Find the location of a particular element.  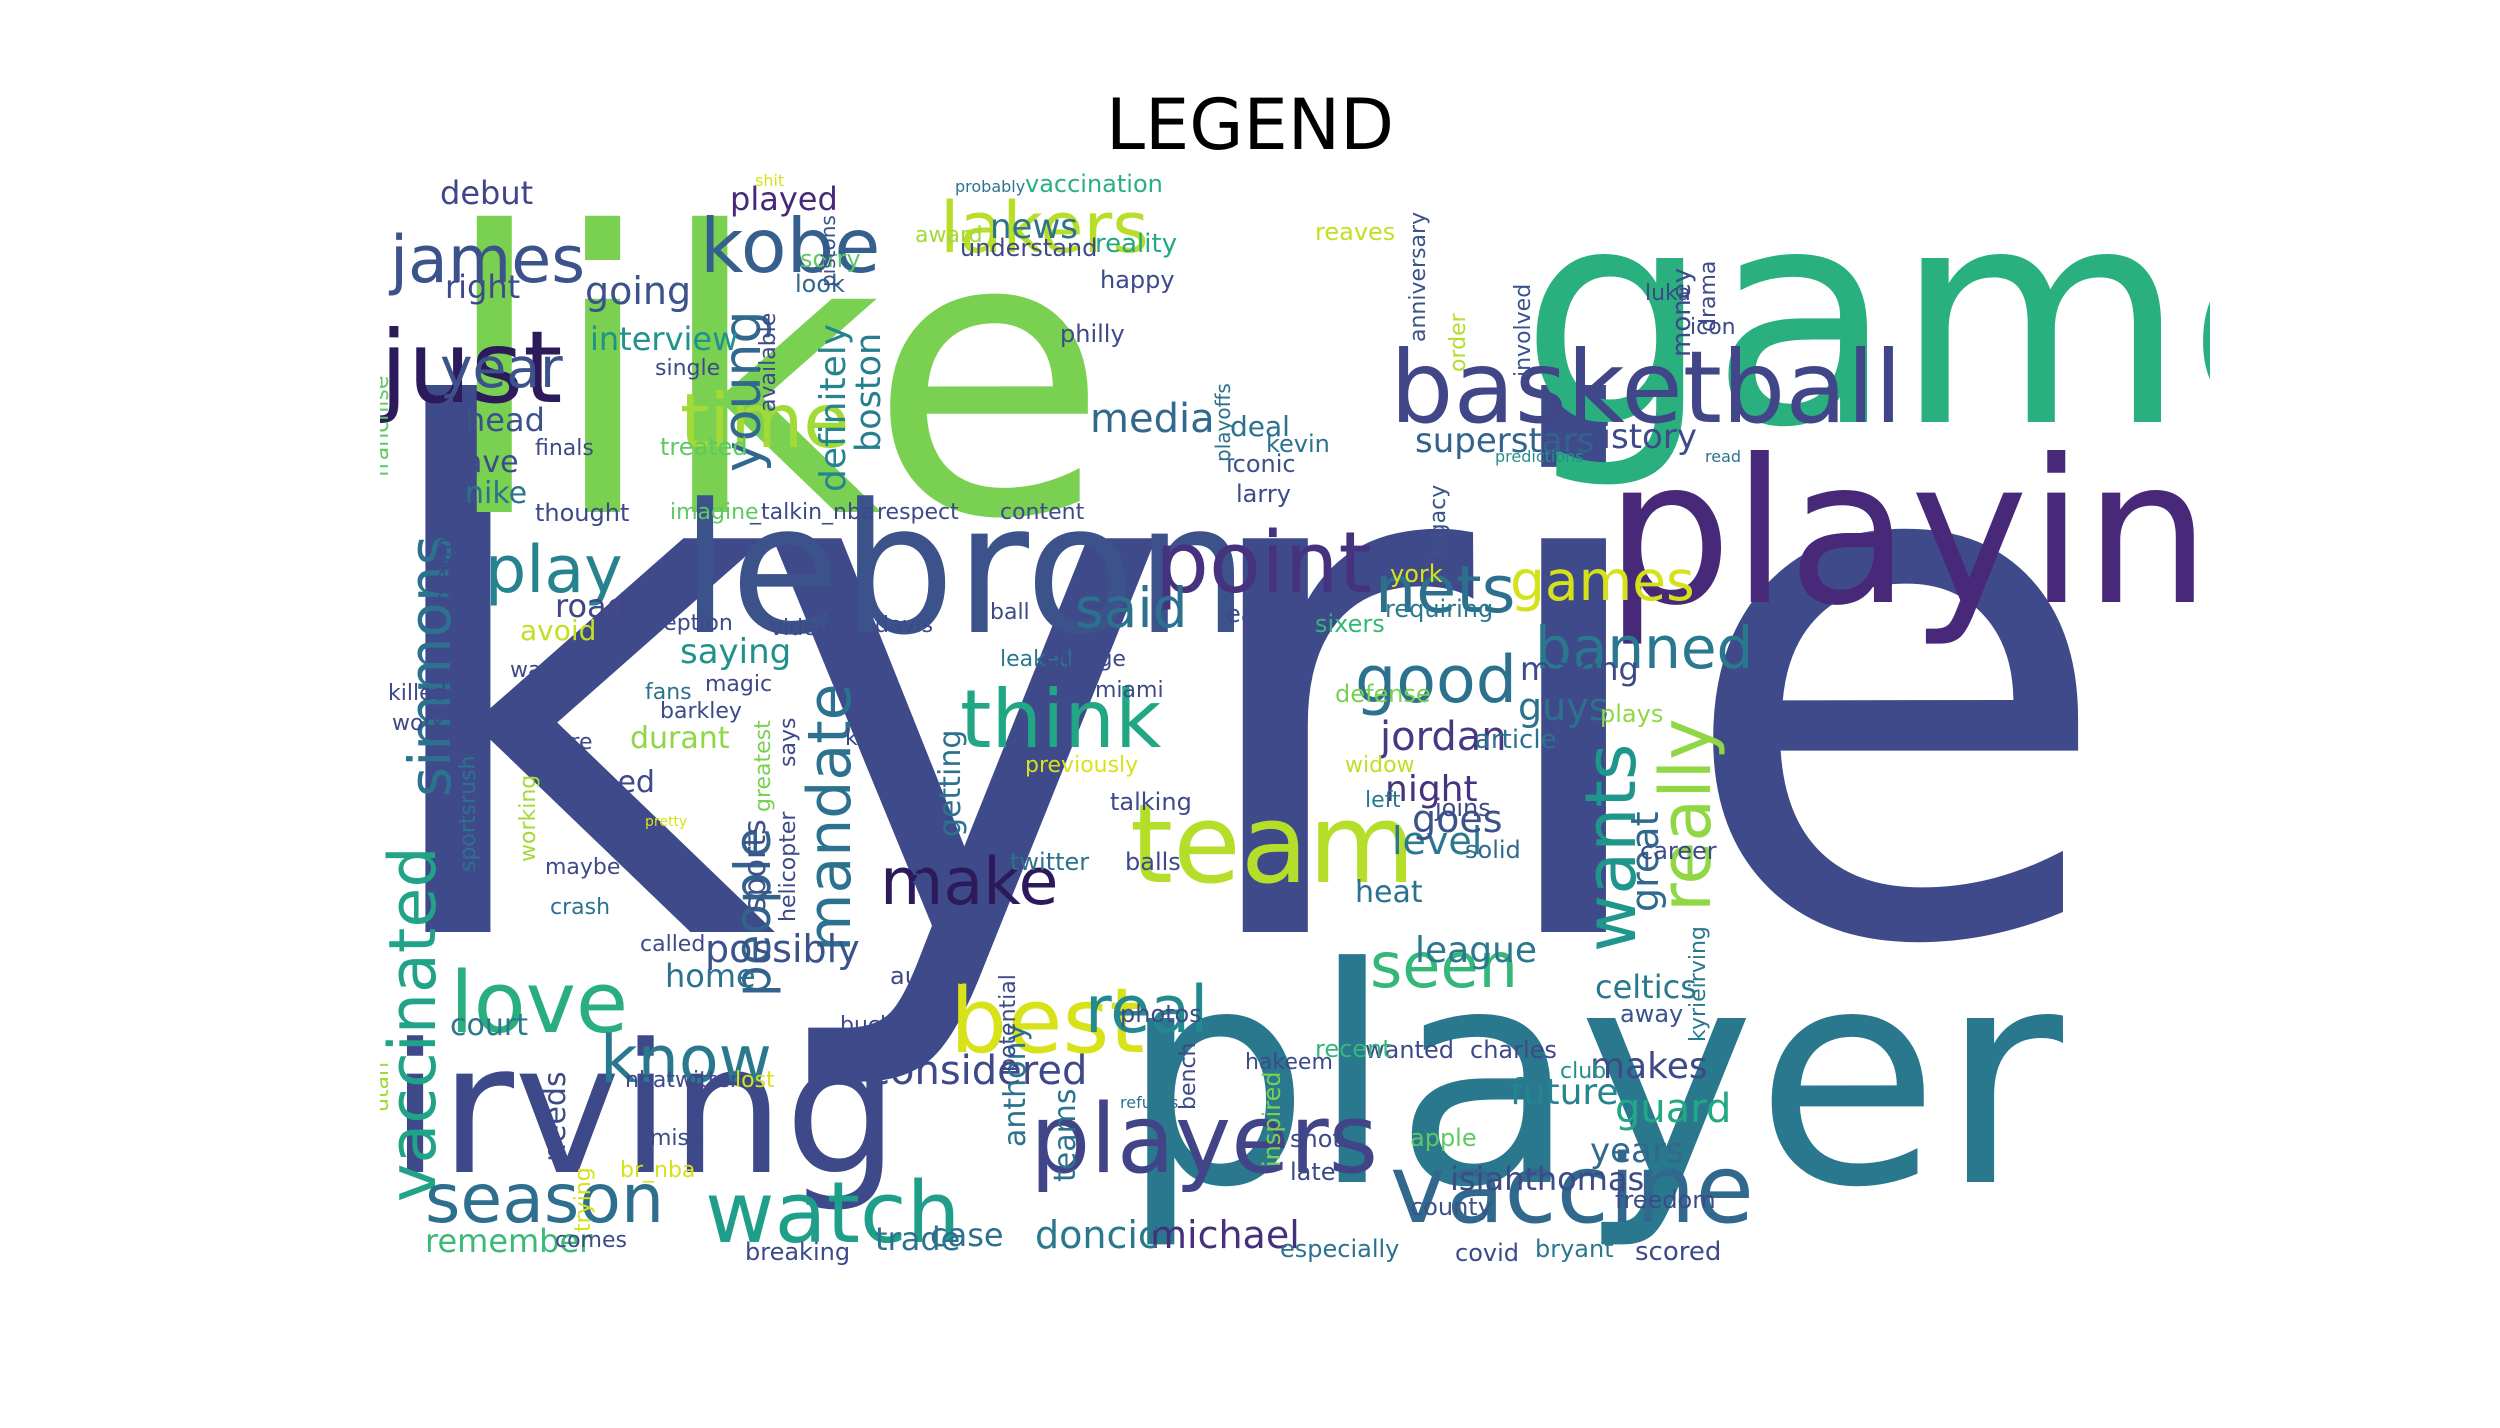

word-greatest: greatest is located at coordinates (763, 766).